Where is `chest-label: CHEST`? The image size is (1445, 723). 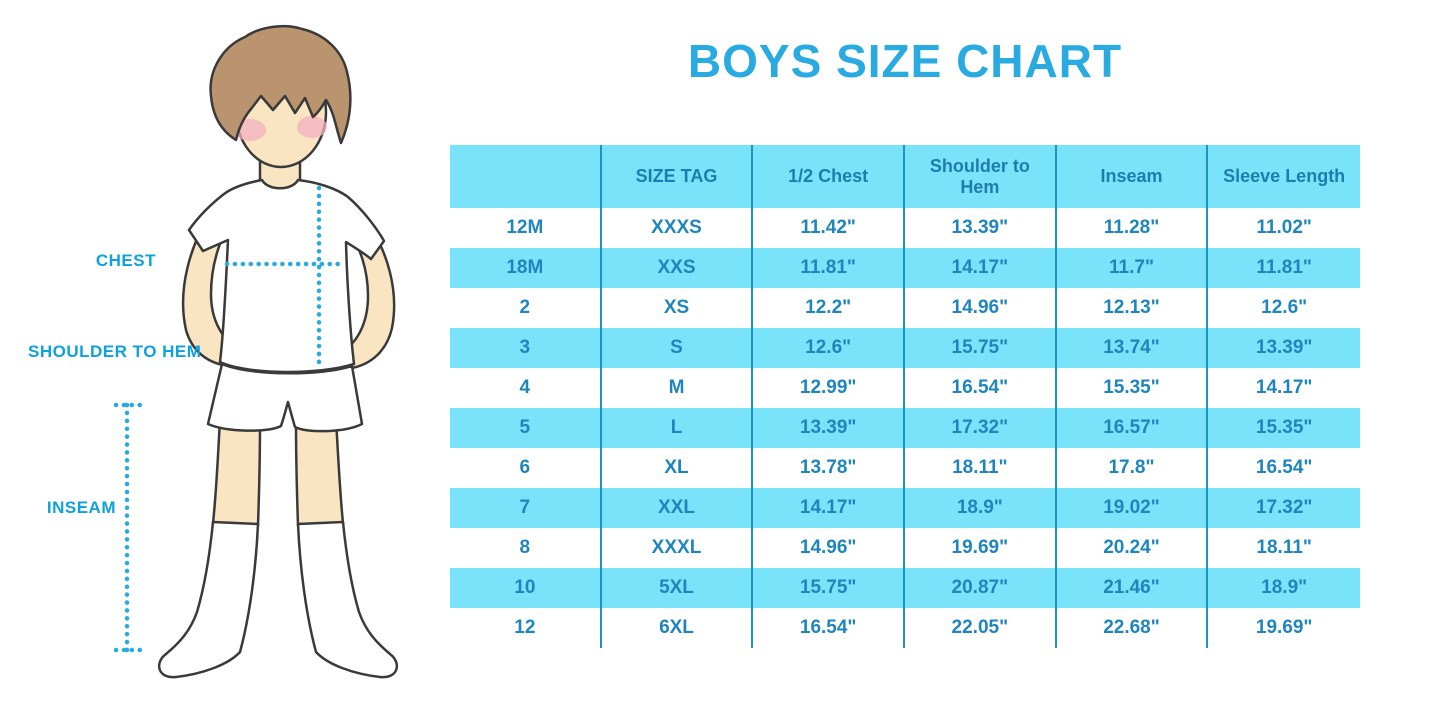 chest-label: CHEST is located at coordinates (125, 260).